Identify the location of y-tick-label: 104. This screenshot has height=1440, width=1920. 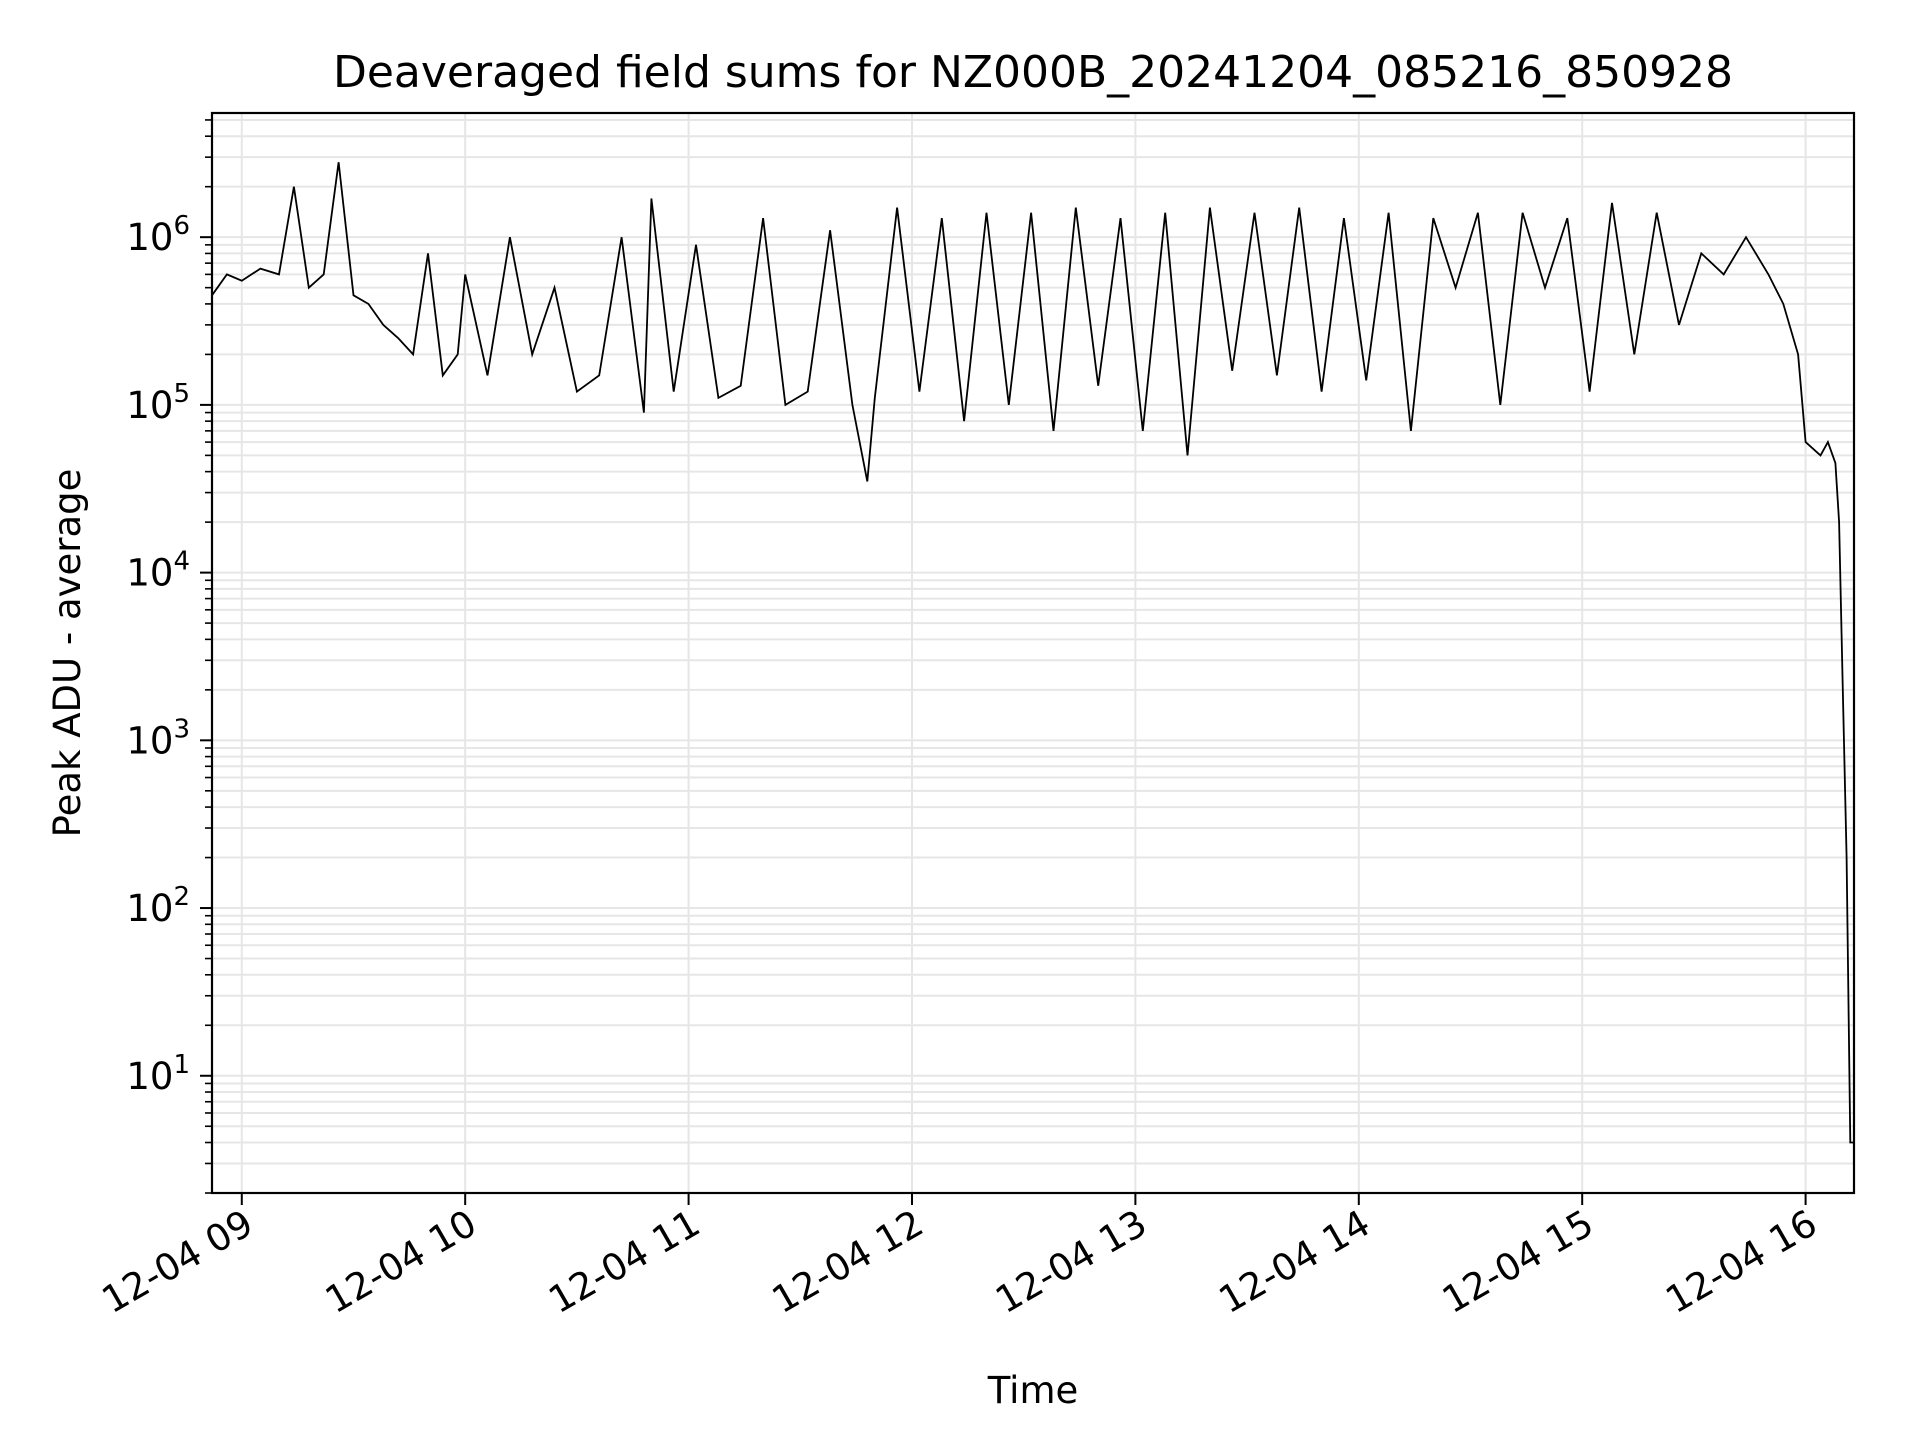
(158, 571).